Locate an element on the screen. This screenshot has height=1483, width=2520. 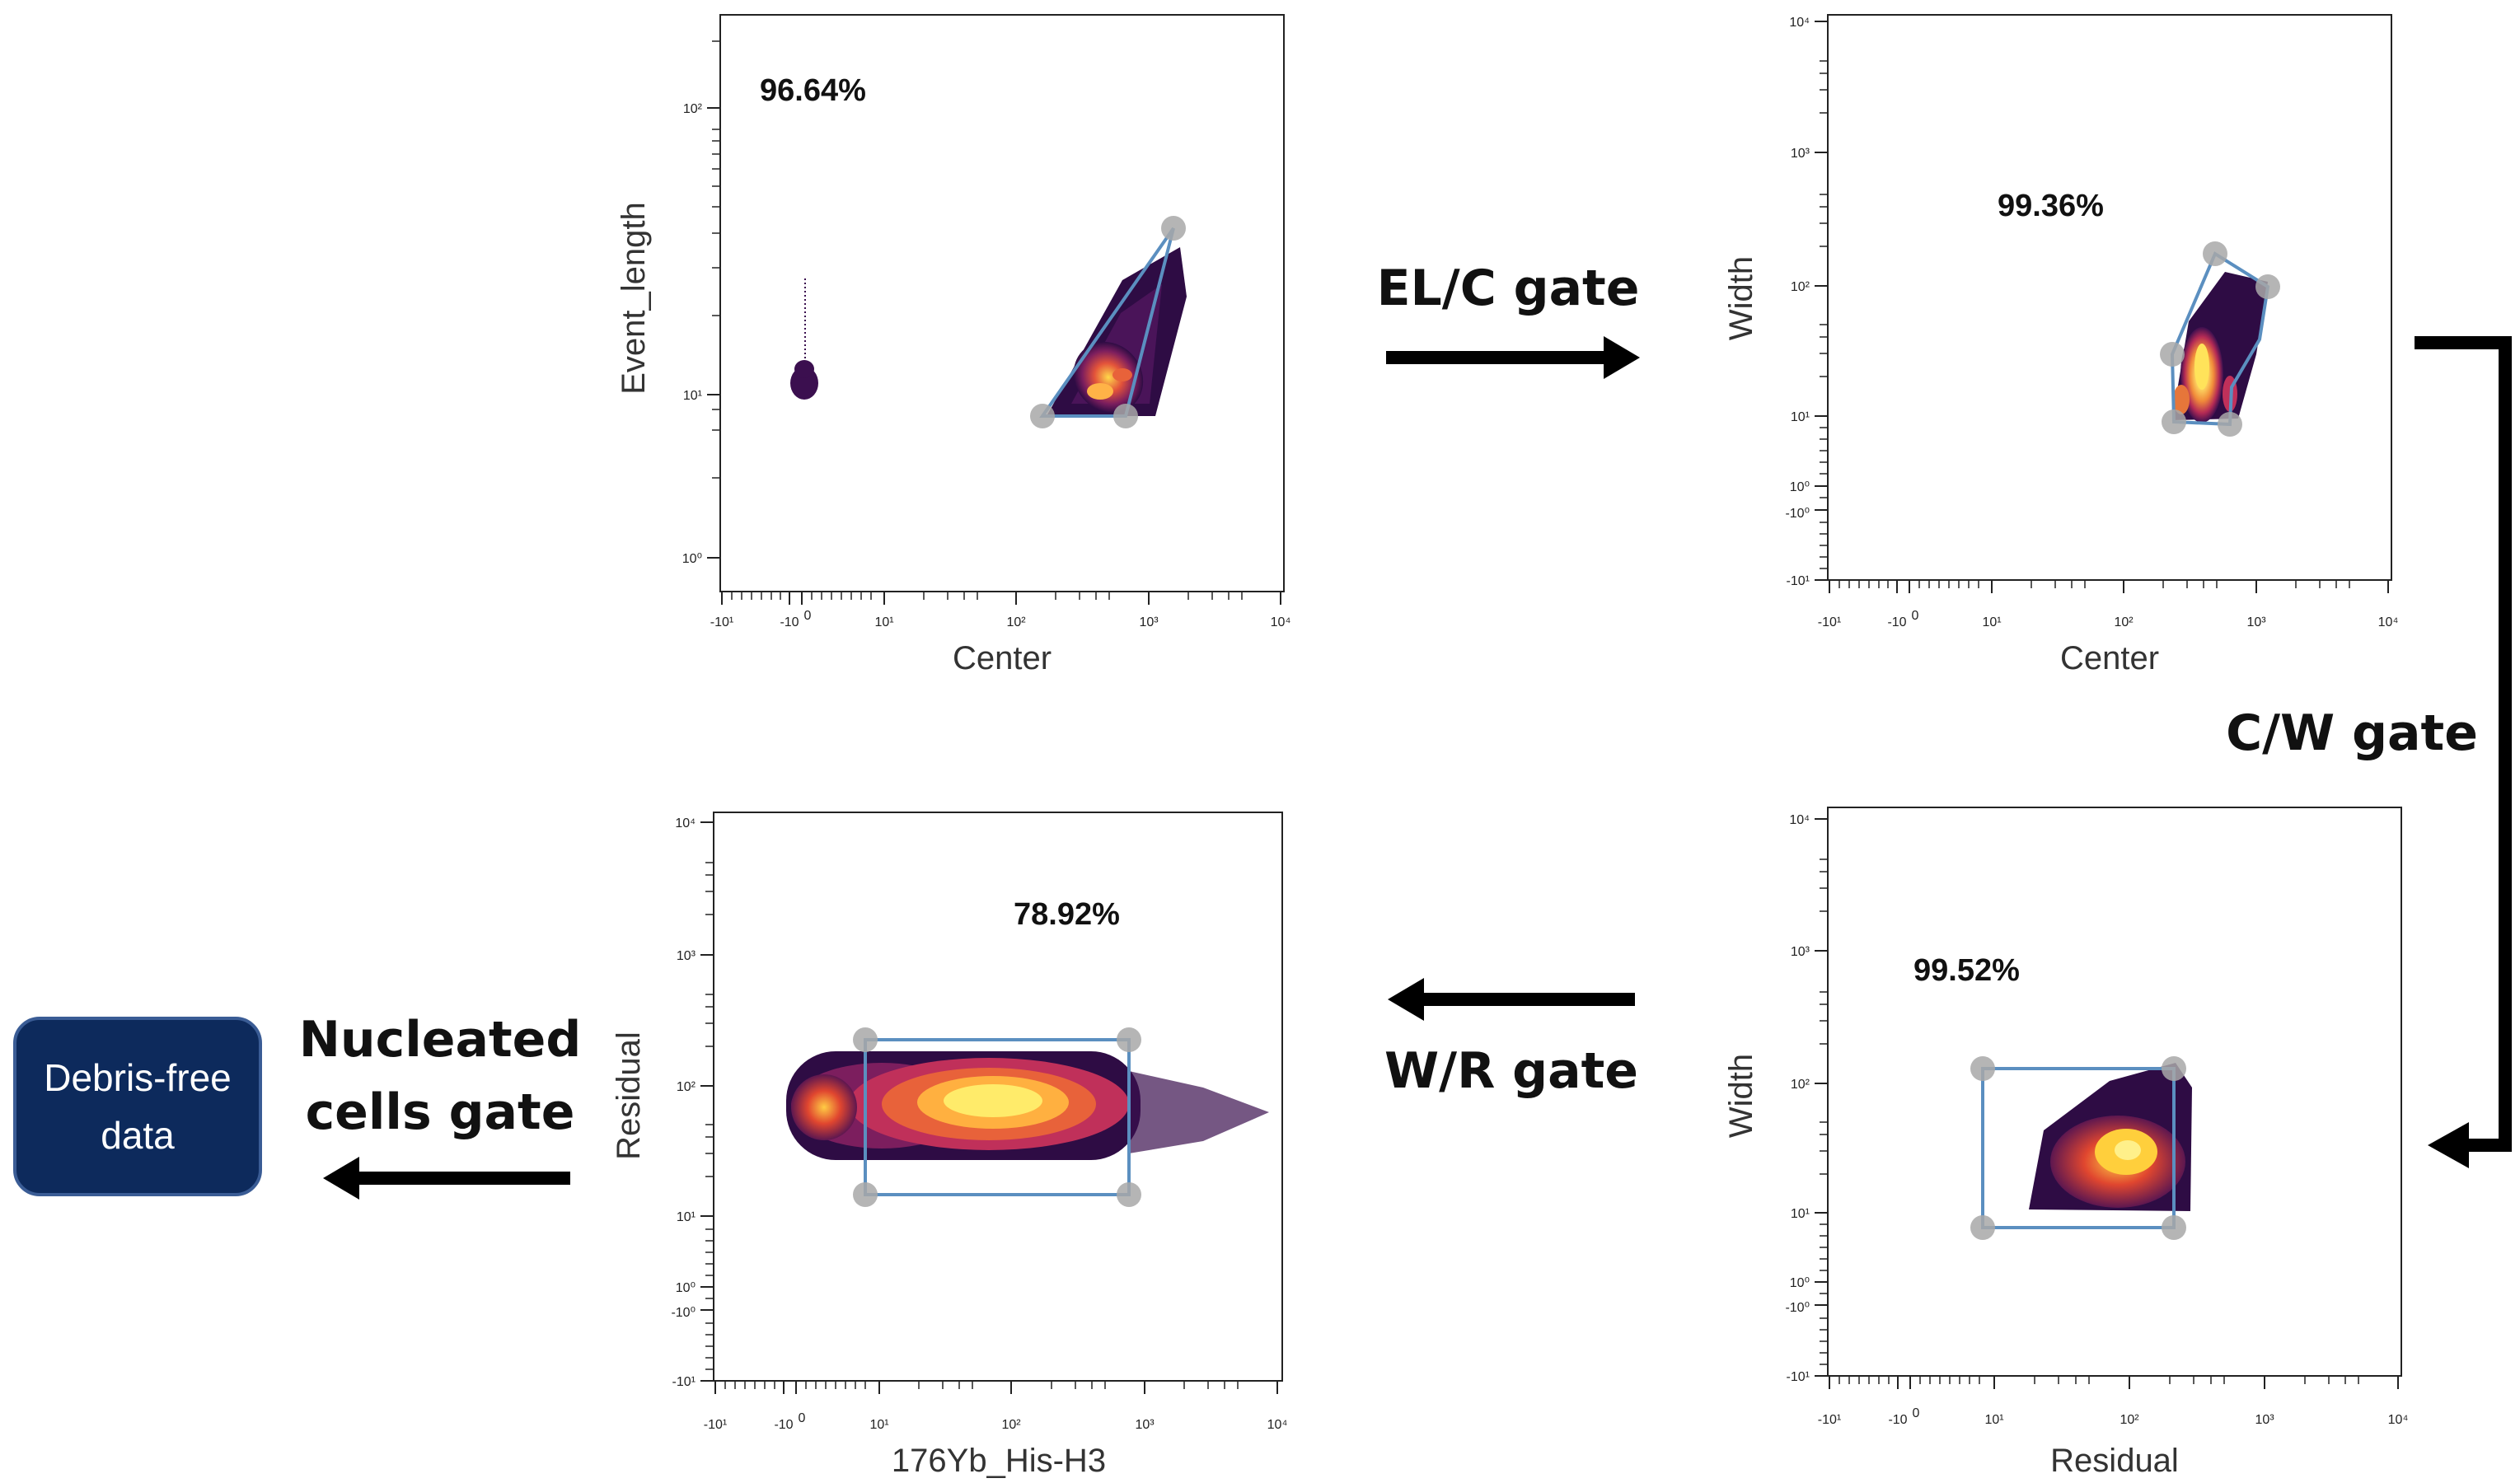
plot-width-vs-residual: 99.52% Residual Width -10¹ -10 0 10¹ is located at coordinates (2065, 1143).